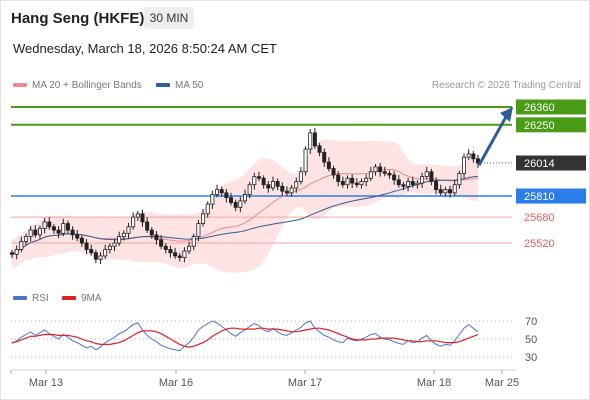 The image size is (590, 400). What do you see at coordinates (163, 85) in the screenshot?
I see `ma50-swatch` at bounding box center [163, 85].